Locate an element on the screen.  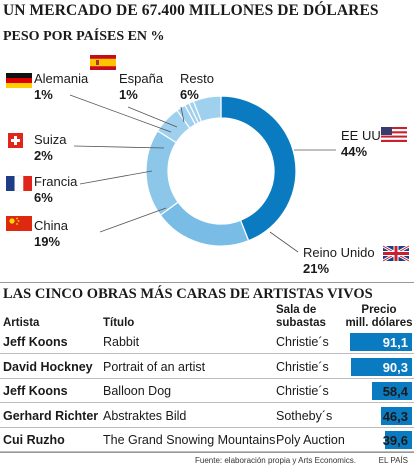
flag-es-icon is located at coordinates (103, 62).